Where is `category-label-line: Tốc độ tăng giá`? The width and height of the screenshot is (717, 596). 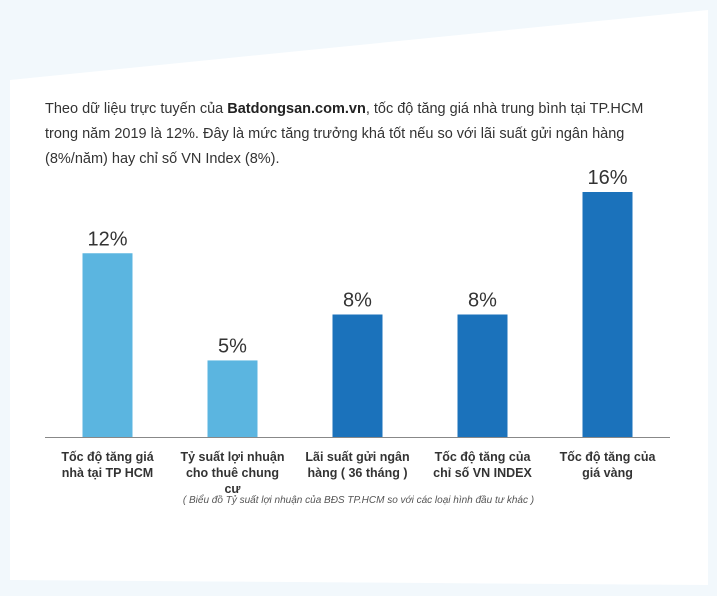
category-label-line: Tốc độ tăng giá is located at coordinates (107, 457).